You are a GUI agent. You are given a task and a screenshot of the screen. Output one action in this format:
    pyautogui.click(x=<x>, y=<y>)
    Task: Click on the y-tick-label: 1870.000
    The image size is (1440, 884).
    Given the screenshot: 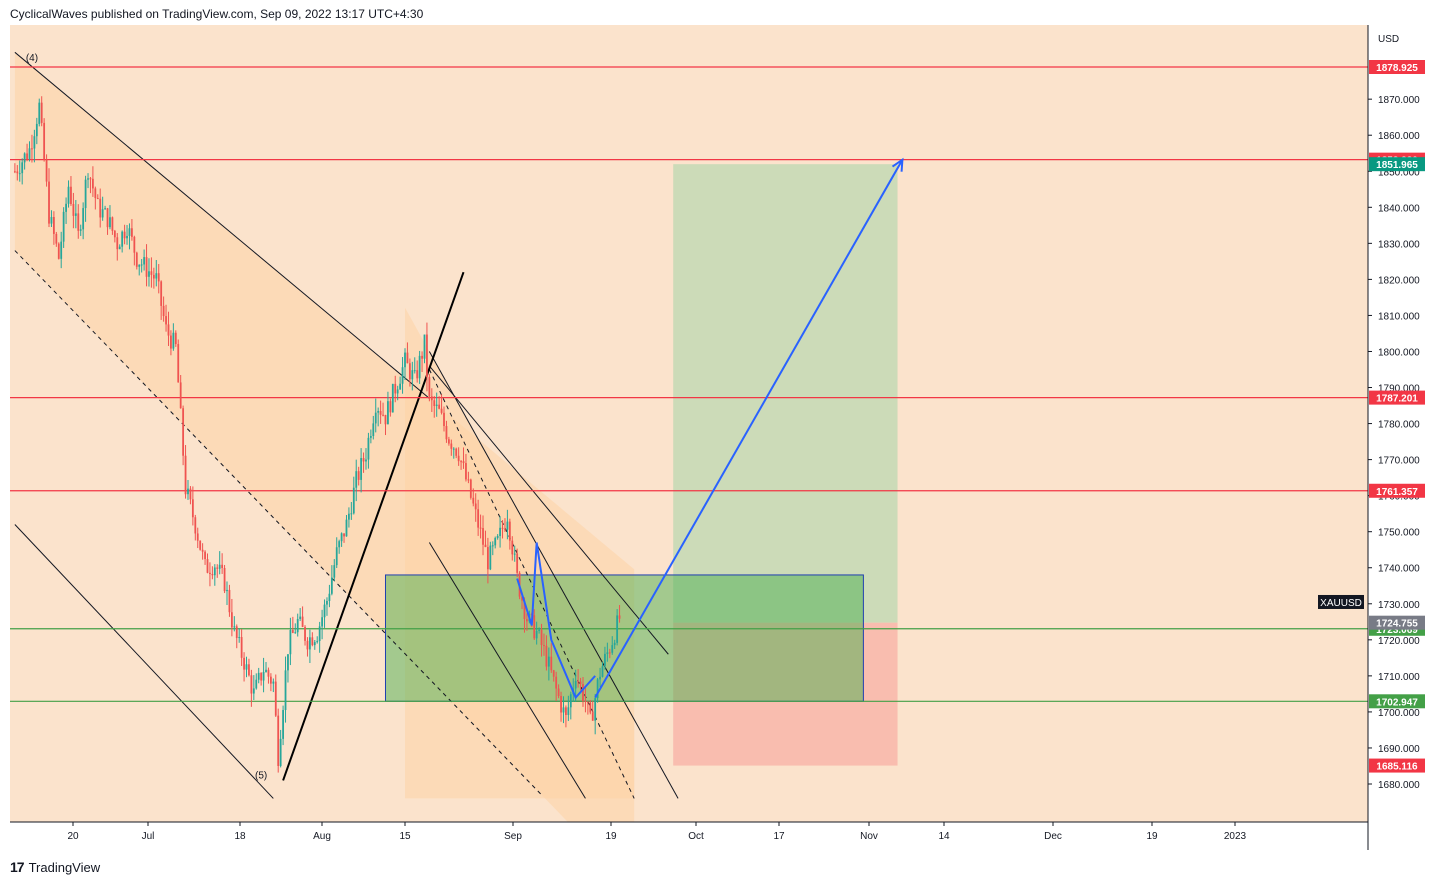 What is the action you would take?
    pyautogui.click(x=1399, y=100)
    